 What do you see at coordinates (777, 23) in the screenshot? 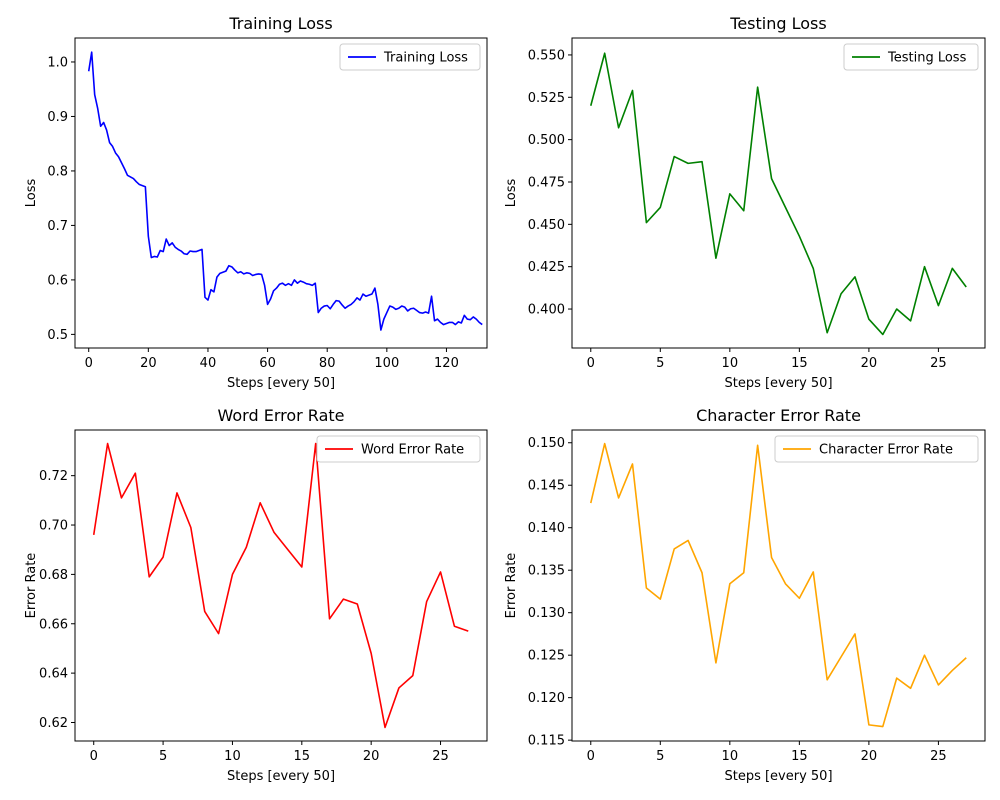
I see `chart-title: Testing Loss` at bounding box center [777, 23].